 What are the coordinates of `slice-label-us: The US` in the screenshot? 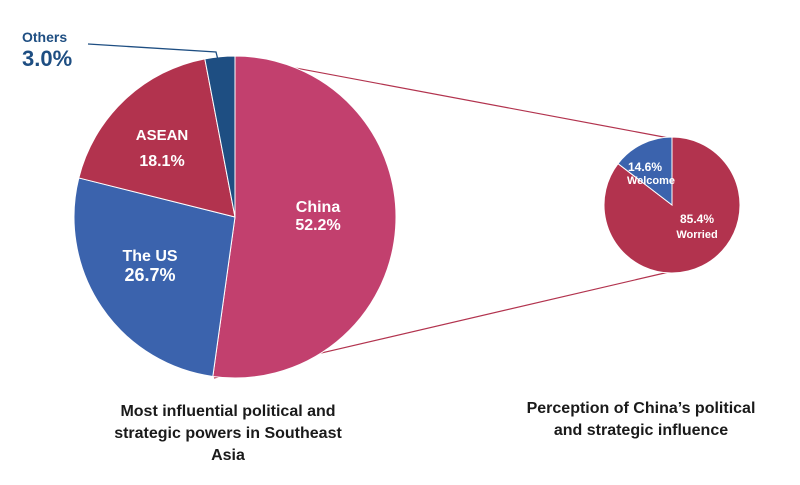 It's located at (149, 256).